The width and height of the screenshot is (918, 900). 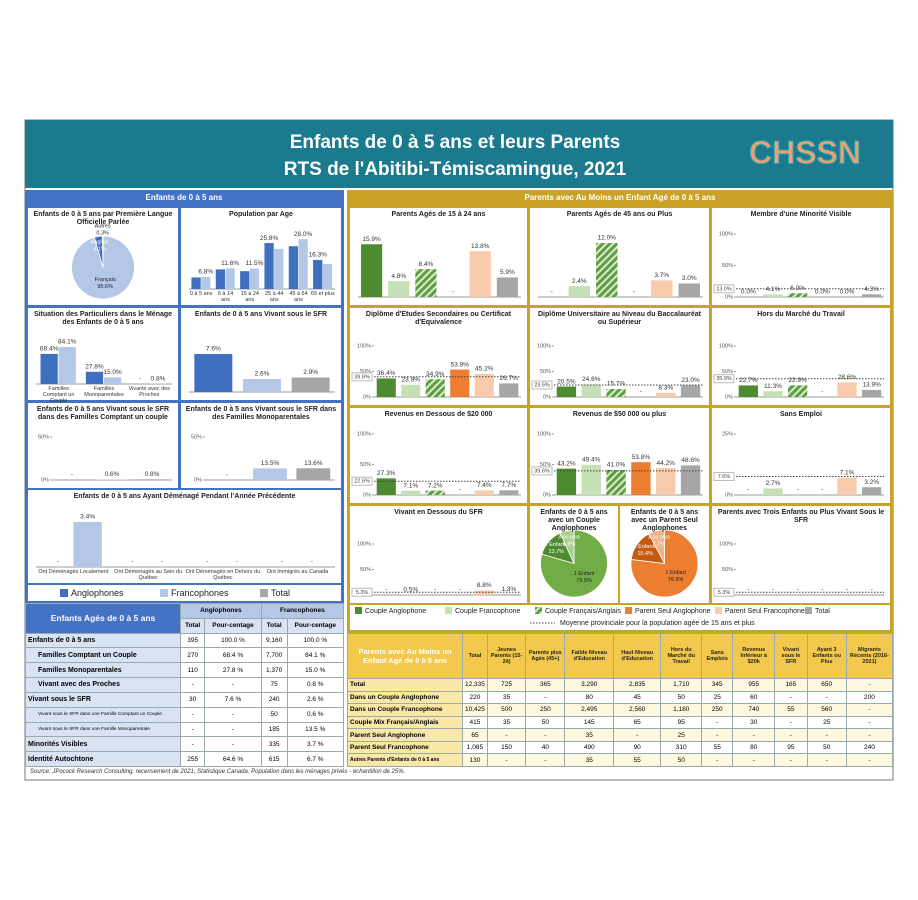 What do you see at coordinates (637, 760) in the screenshot?
I see `cell: 55` at bounding box center [637, 760].